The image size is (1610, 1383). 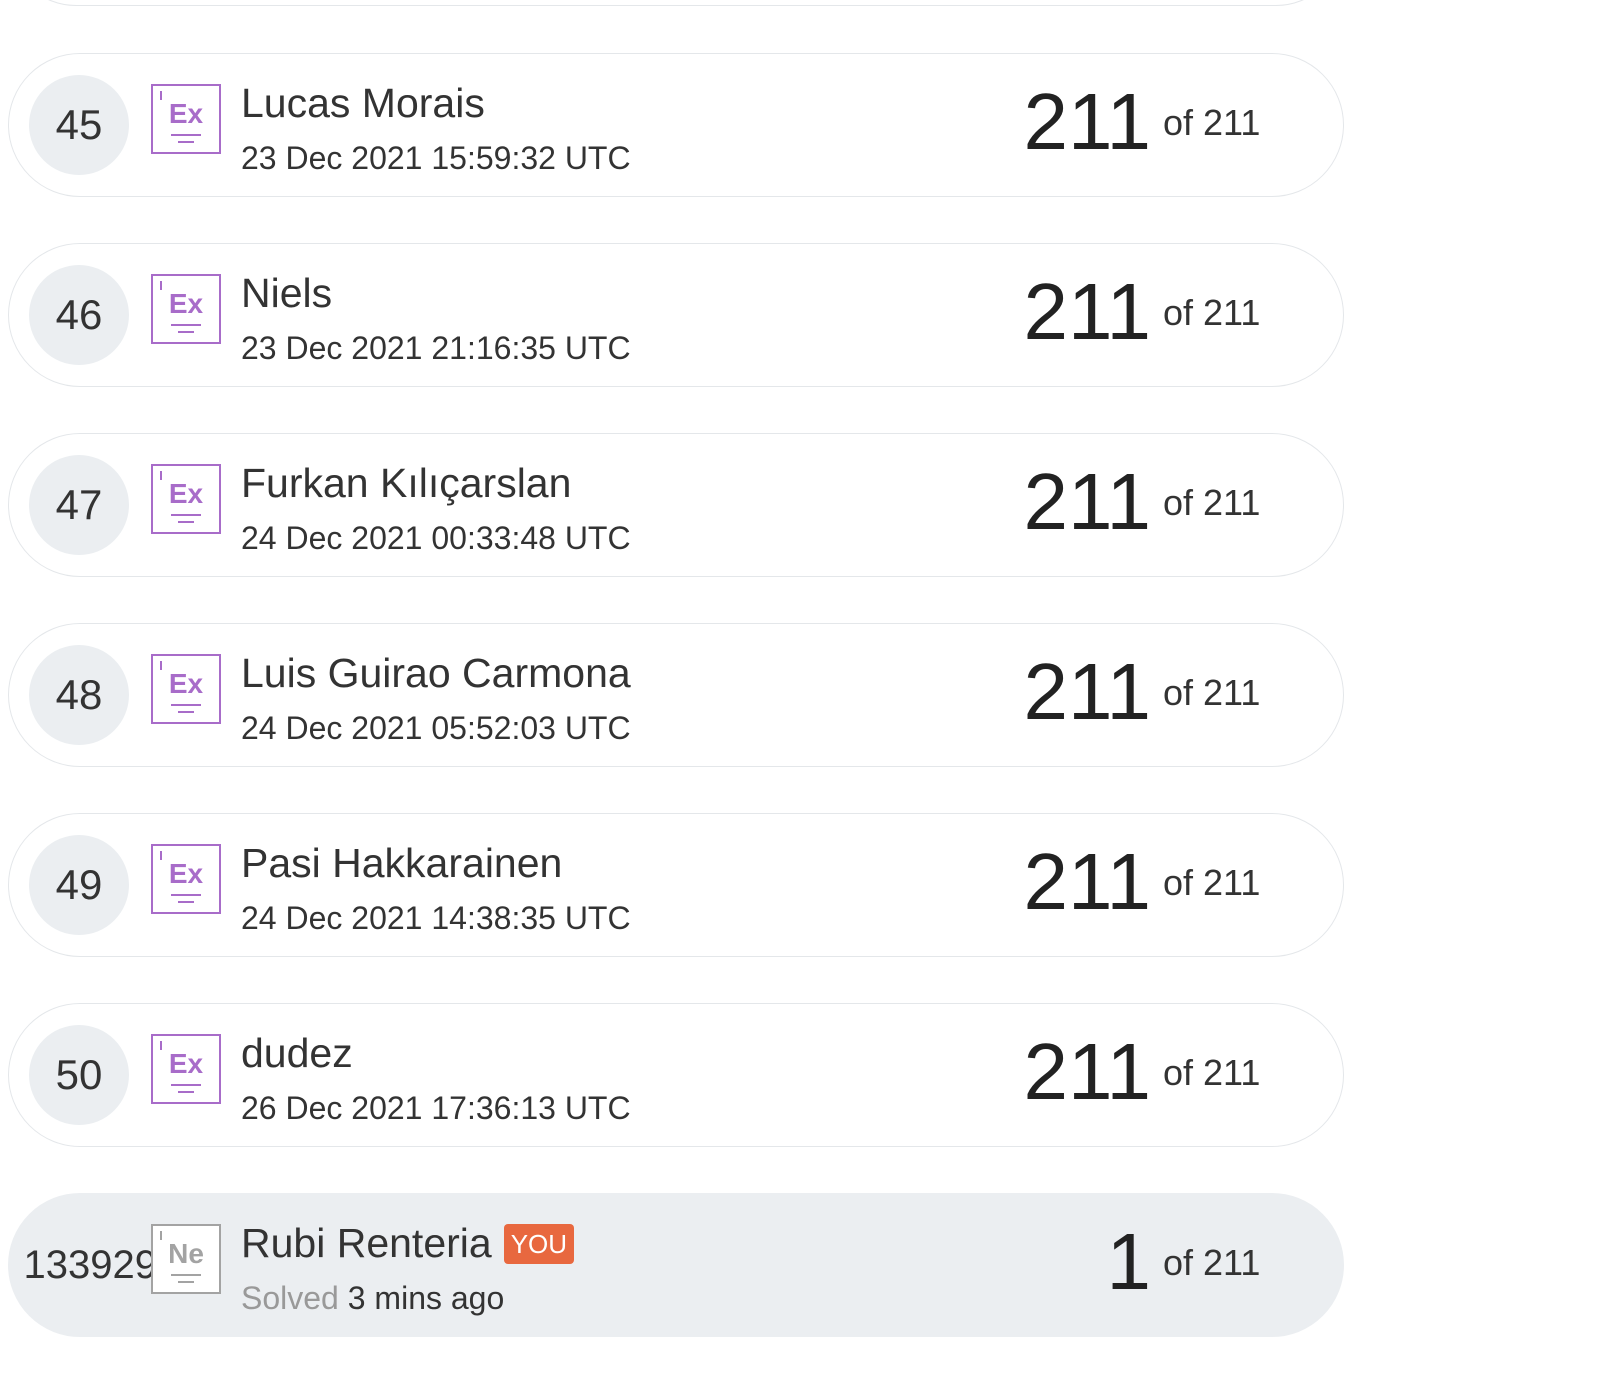 What do you see at coordinates (90, 1264) in the screenshot?
I see `rank-number: 133929` at bounding box center [90, 1264].